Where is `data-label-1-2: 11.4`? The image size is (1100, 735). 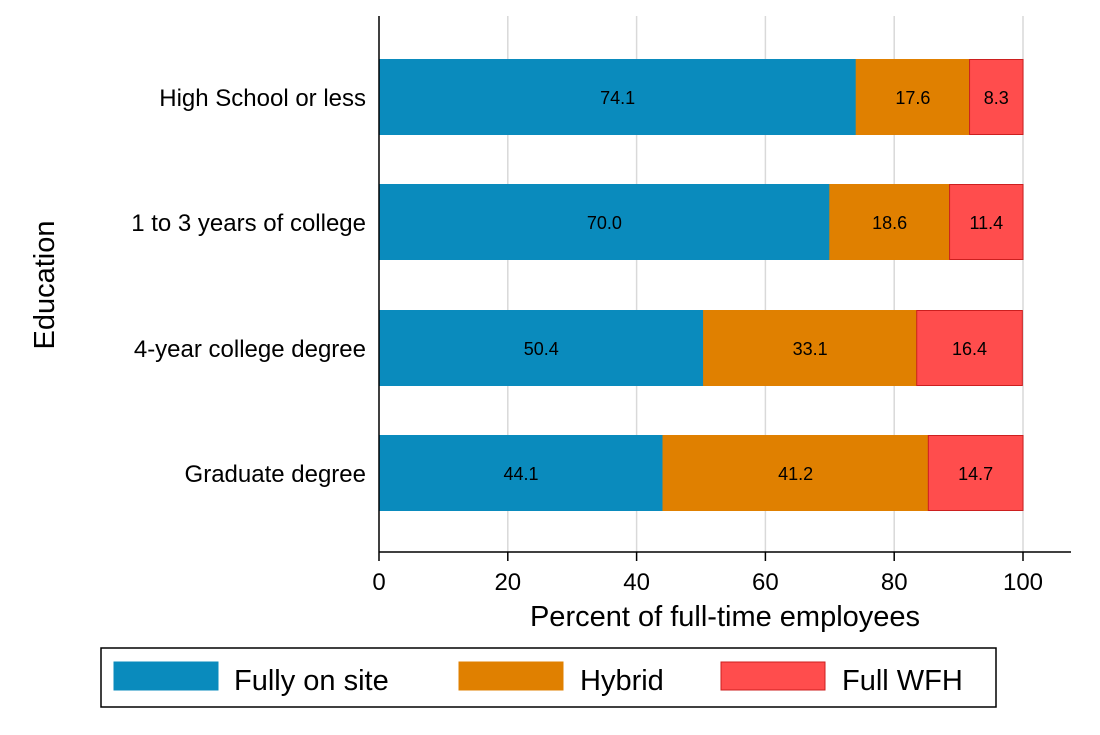
data-label-1-2: 11.4 is located at coordinates (986, 223).